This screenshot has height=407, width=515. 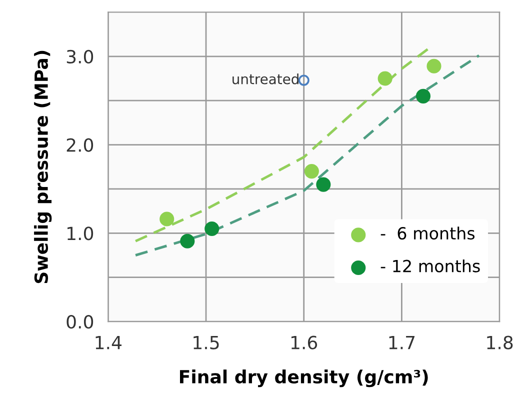 I want to click on legend-label: - 12 months, so click(x=430, y=265).